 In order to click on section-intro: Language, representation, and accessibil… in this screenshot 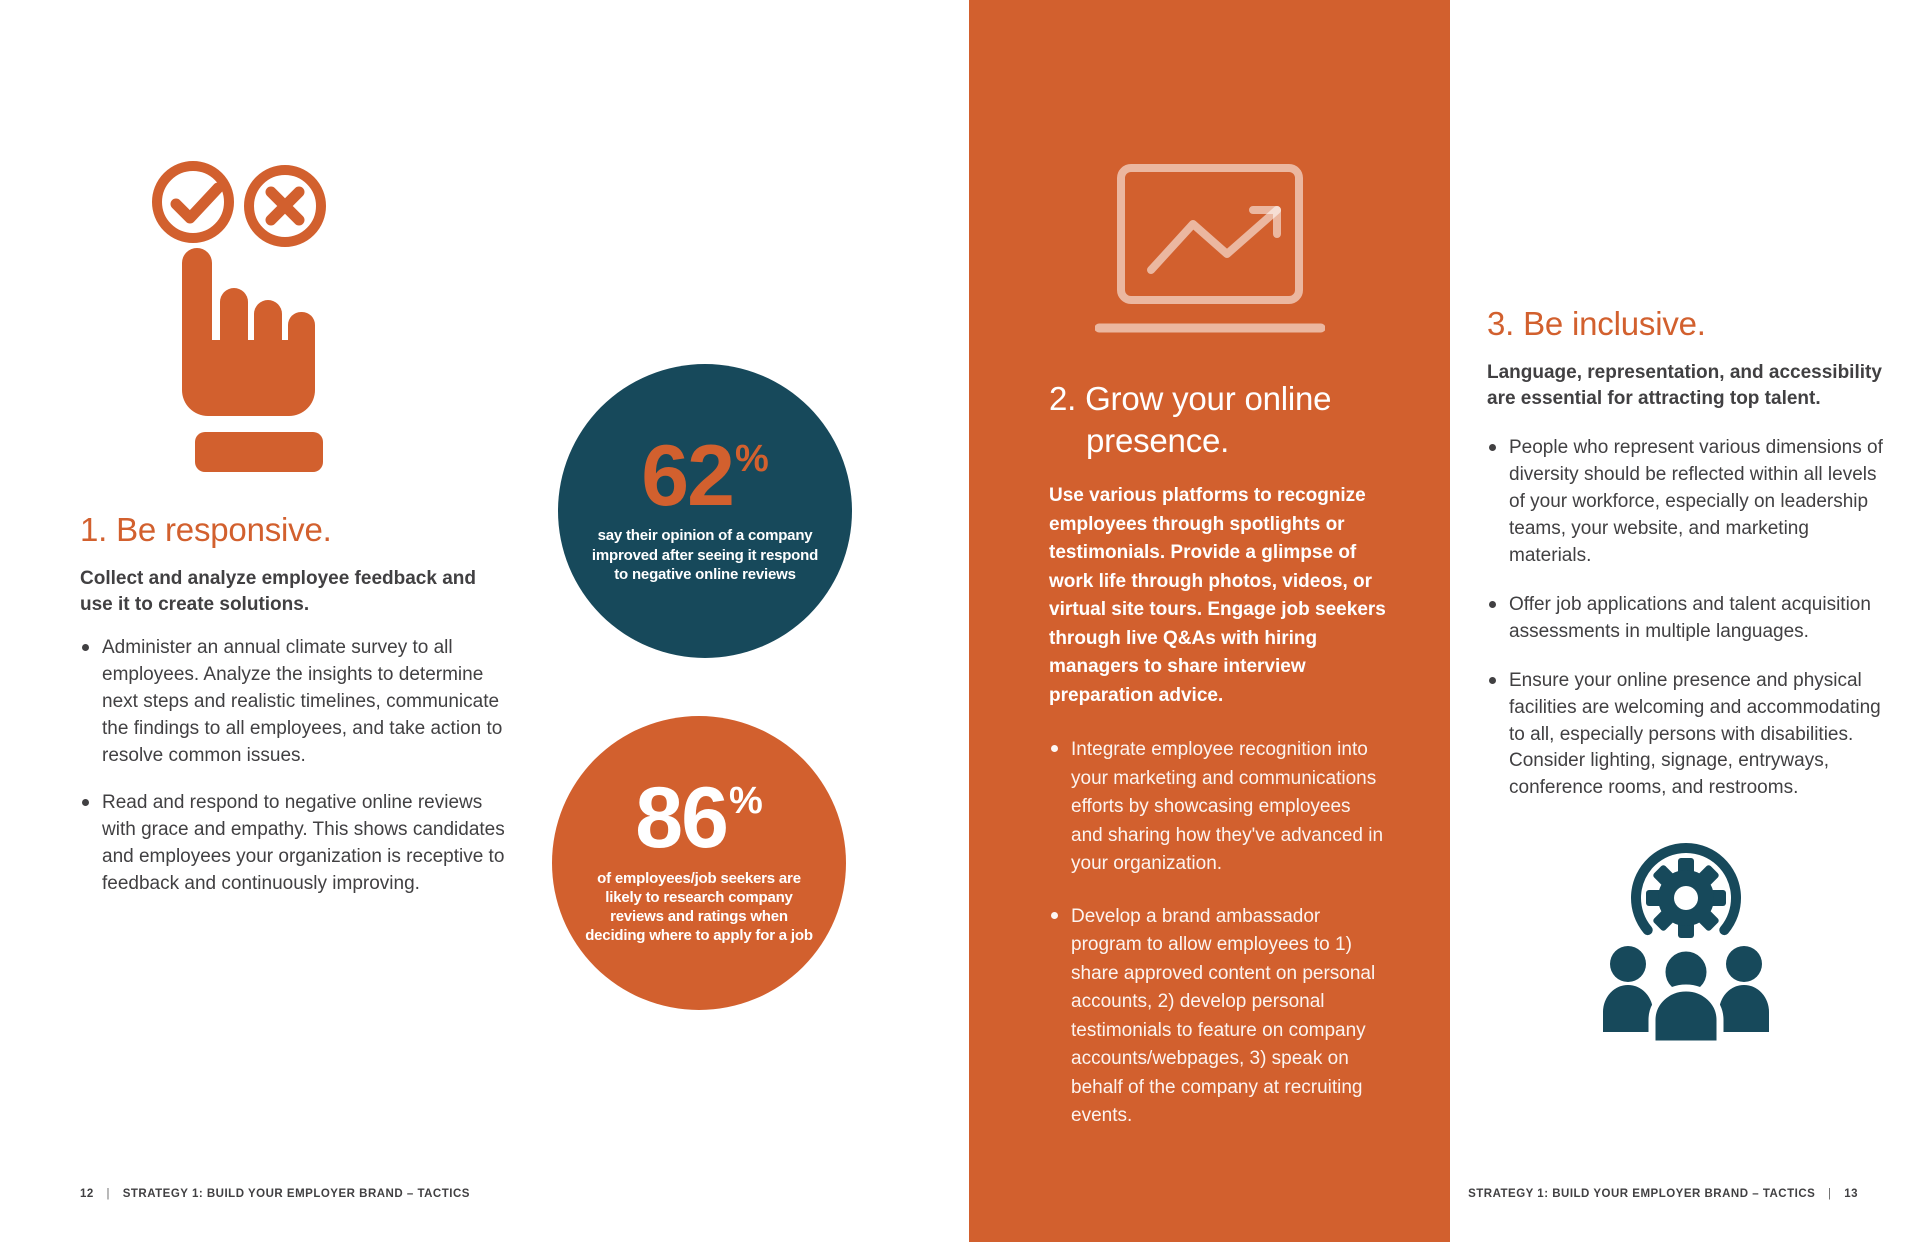, I will do `click(1684, 385)`.